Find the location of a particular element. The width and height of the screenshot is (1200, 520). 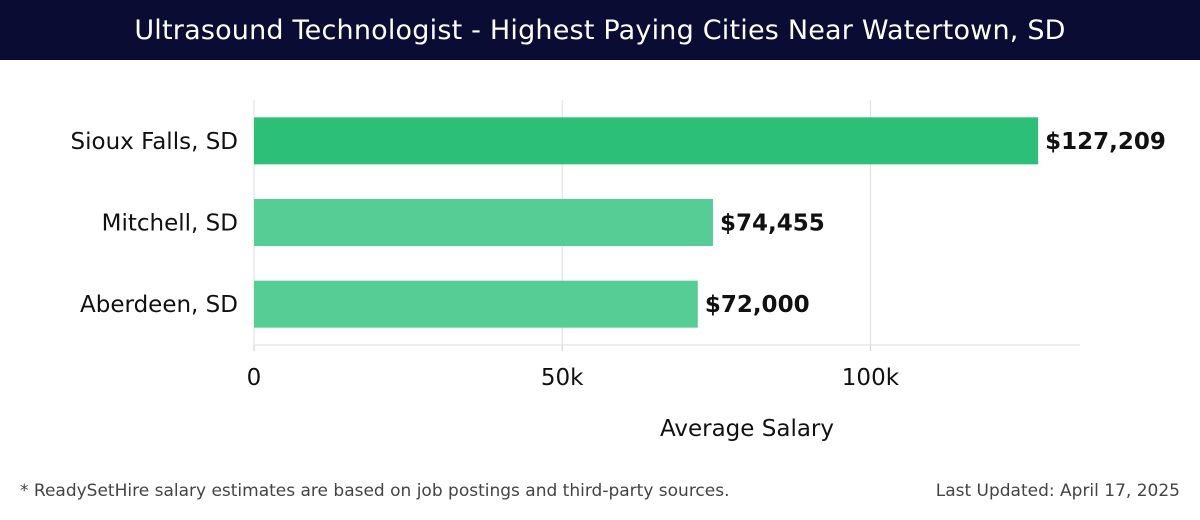

category-label: Aberdeen, SD is located at coordinates (159, 305).